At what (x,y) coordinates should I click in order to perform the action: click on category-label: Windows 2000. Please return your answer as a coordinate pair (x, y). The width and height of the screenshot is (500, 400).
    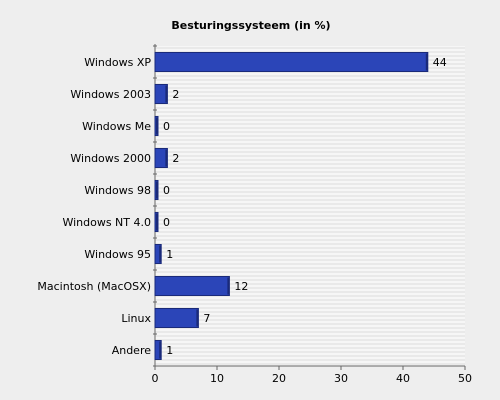
    Looking at the image, I should click on (110, 158).